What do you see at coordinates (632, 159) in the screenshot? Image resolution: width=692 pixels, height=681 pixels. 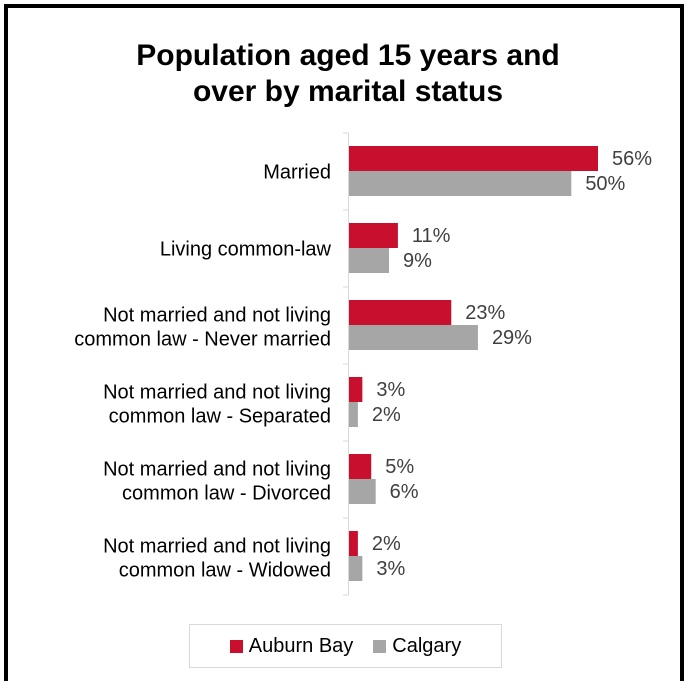 I see `data-label: 56%` at bounding box center [632, 159].